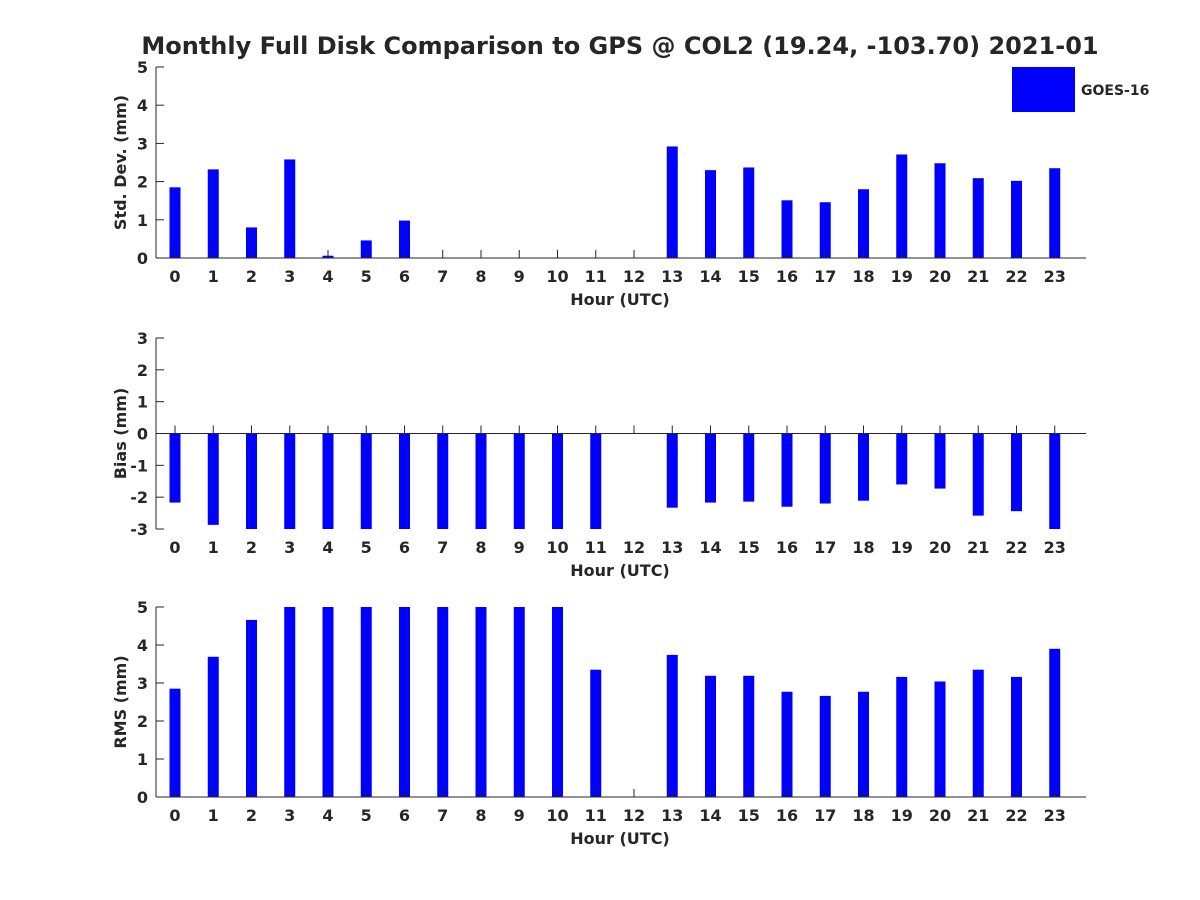 This screenshot has width=1200, height=900. Describe the element at coordinates (1043, 89) in the screenshot. I see `legend-swatch` at that location.